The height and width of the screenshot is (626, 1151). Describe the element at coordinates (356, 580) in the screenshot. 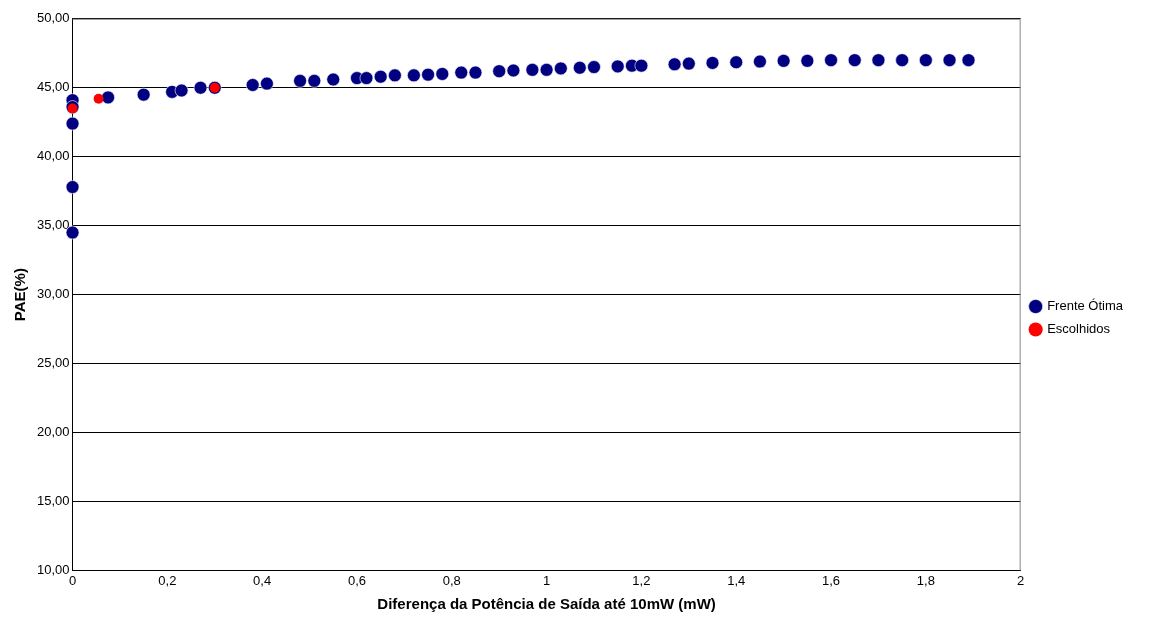

I see `x-tick-label: 0,6` at that location.